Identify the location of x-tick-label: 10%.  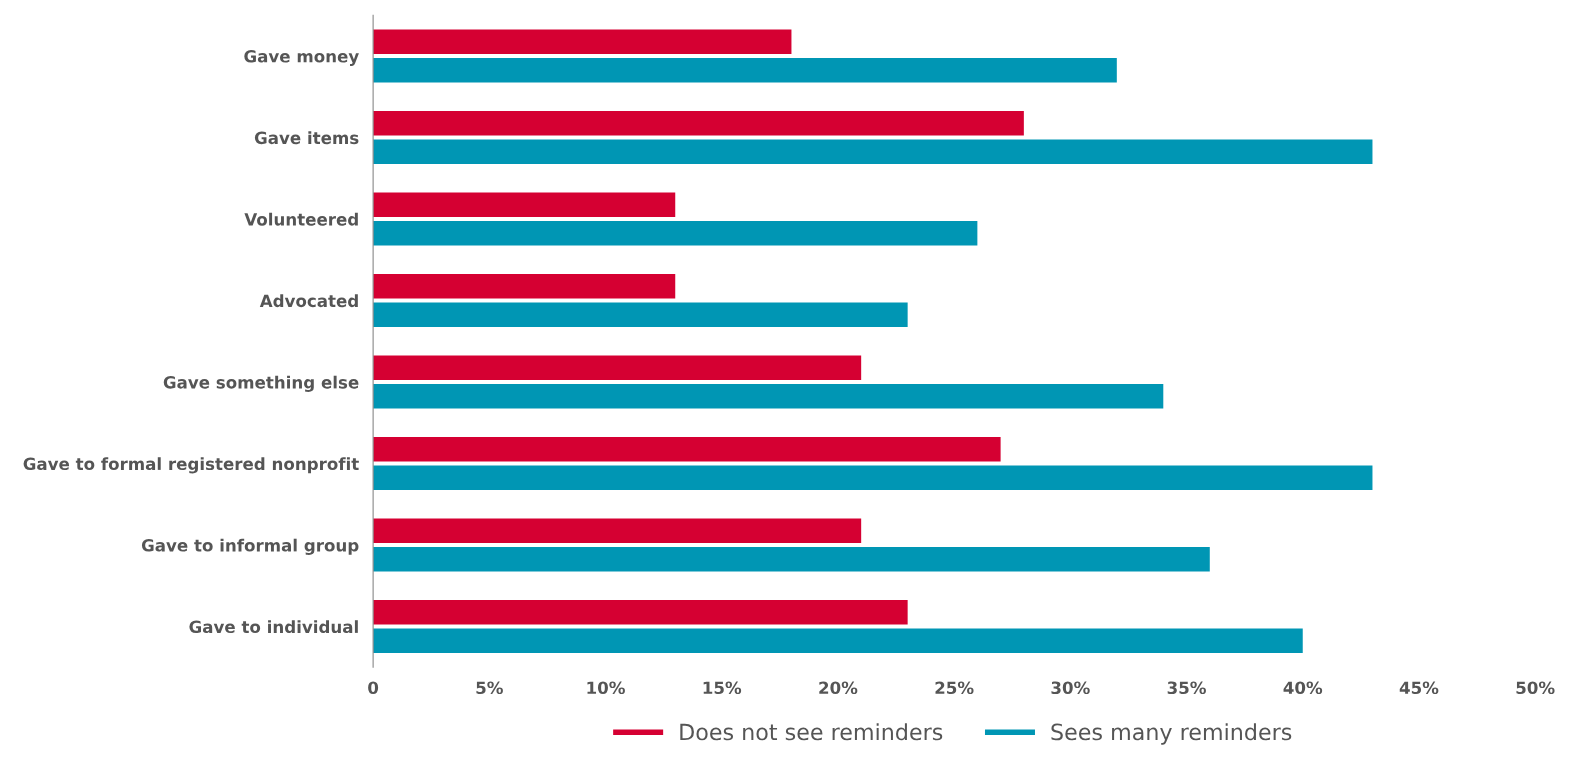
(606, 688).